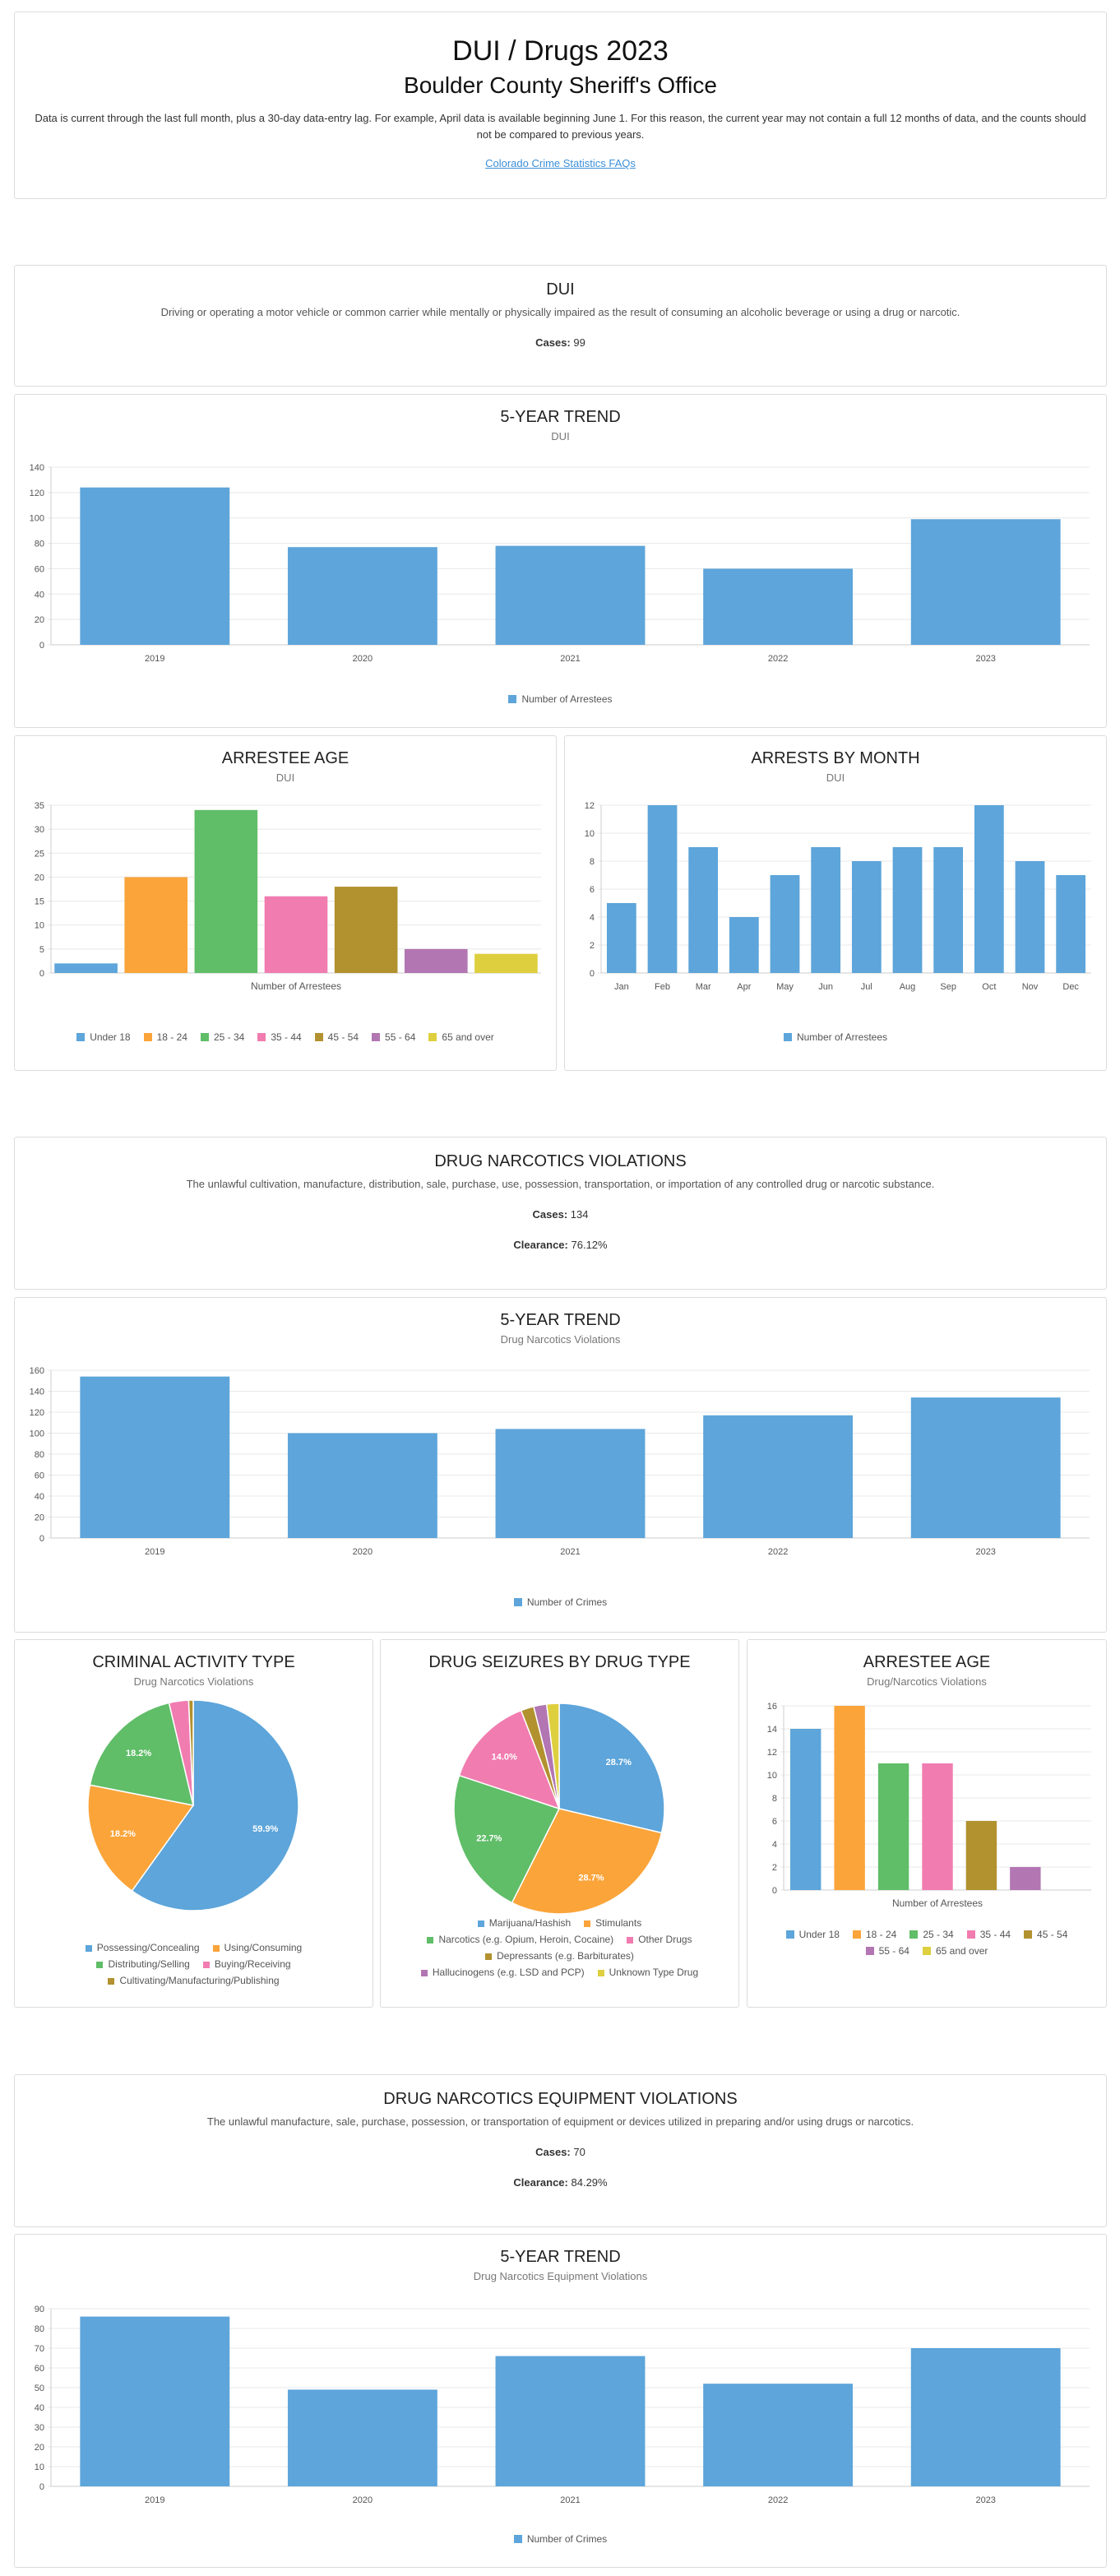 The width and height of the screenshot is (1120, 2576). What do you see at coordinates (37, 519) in the screenshot?
I see `y-tick-label: 100` at bounding box center [37, 519].